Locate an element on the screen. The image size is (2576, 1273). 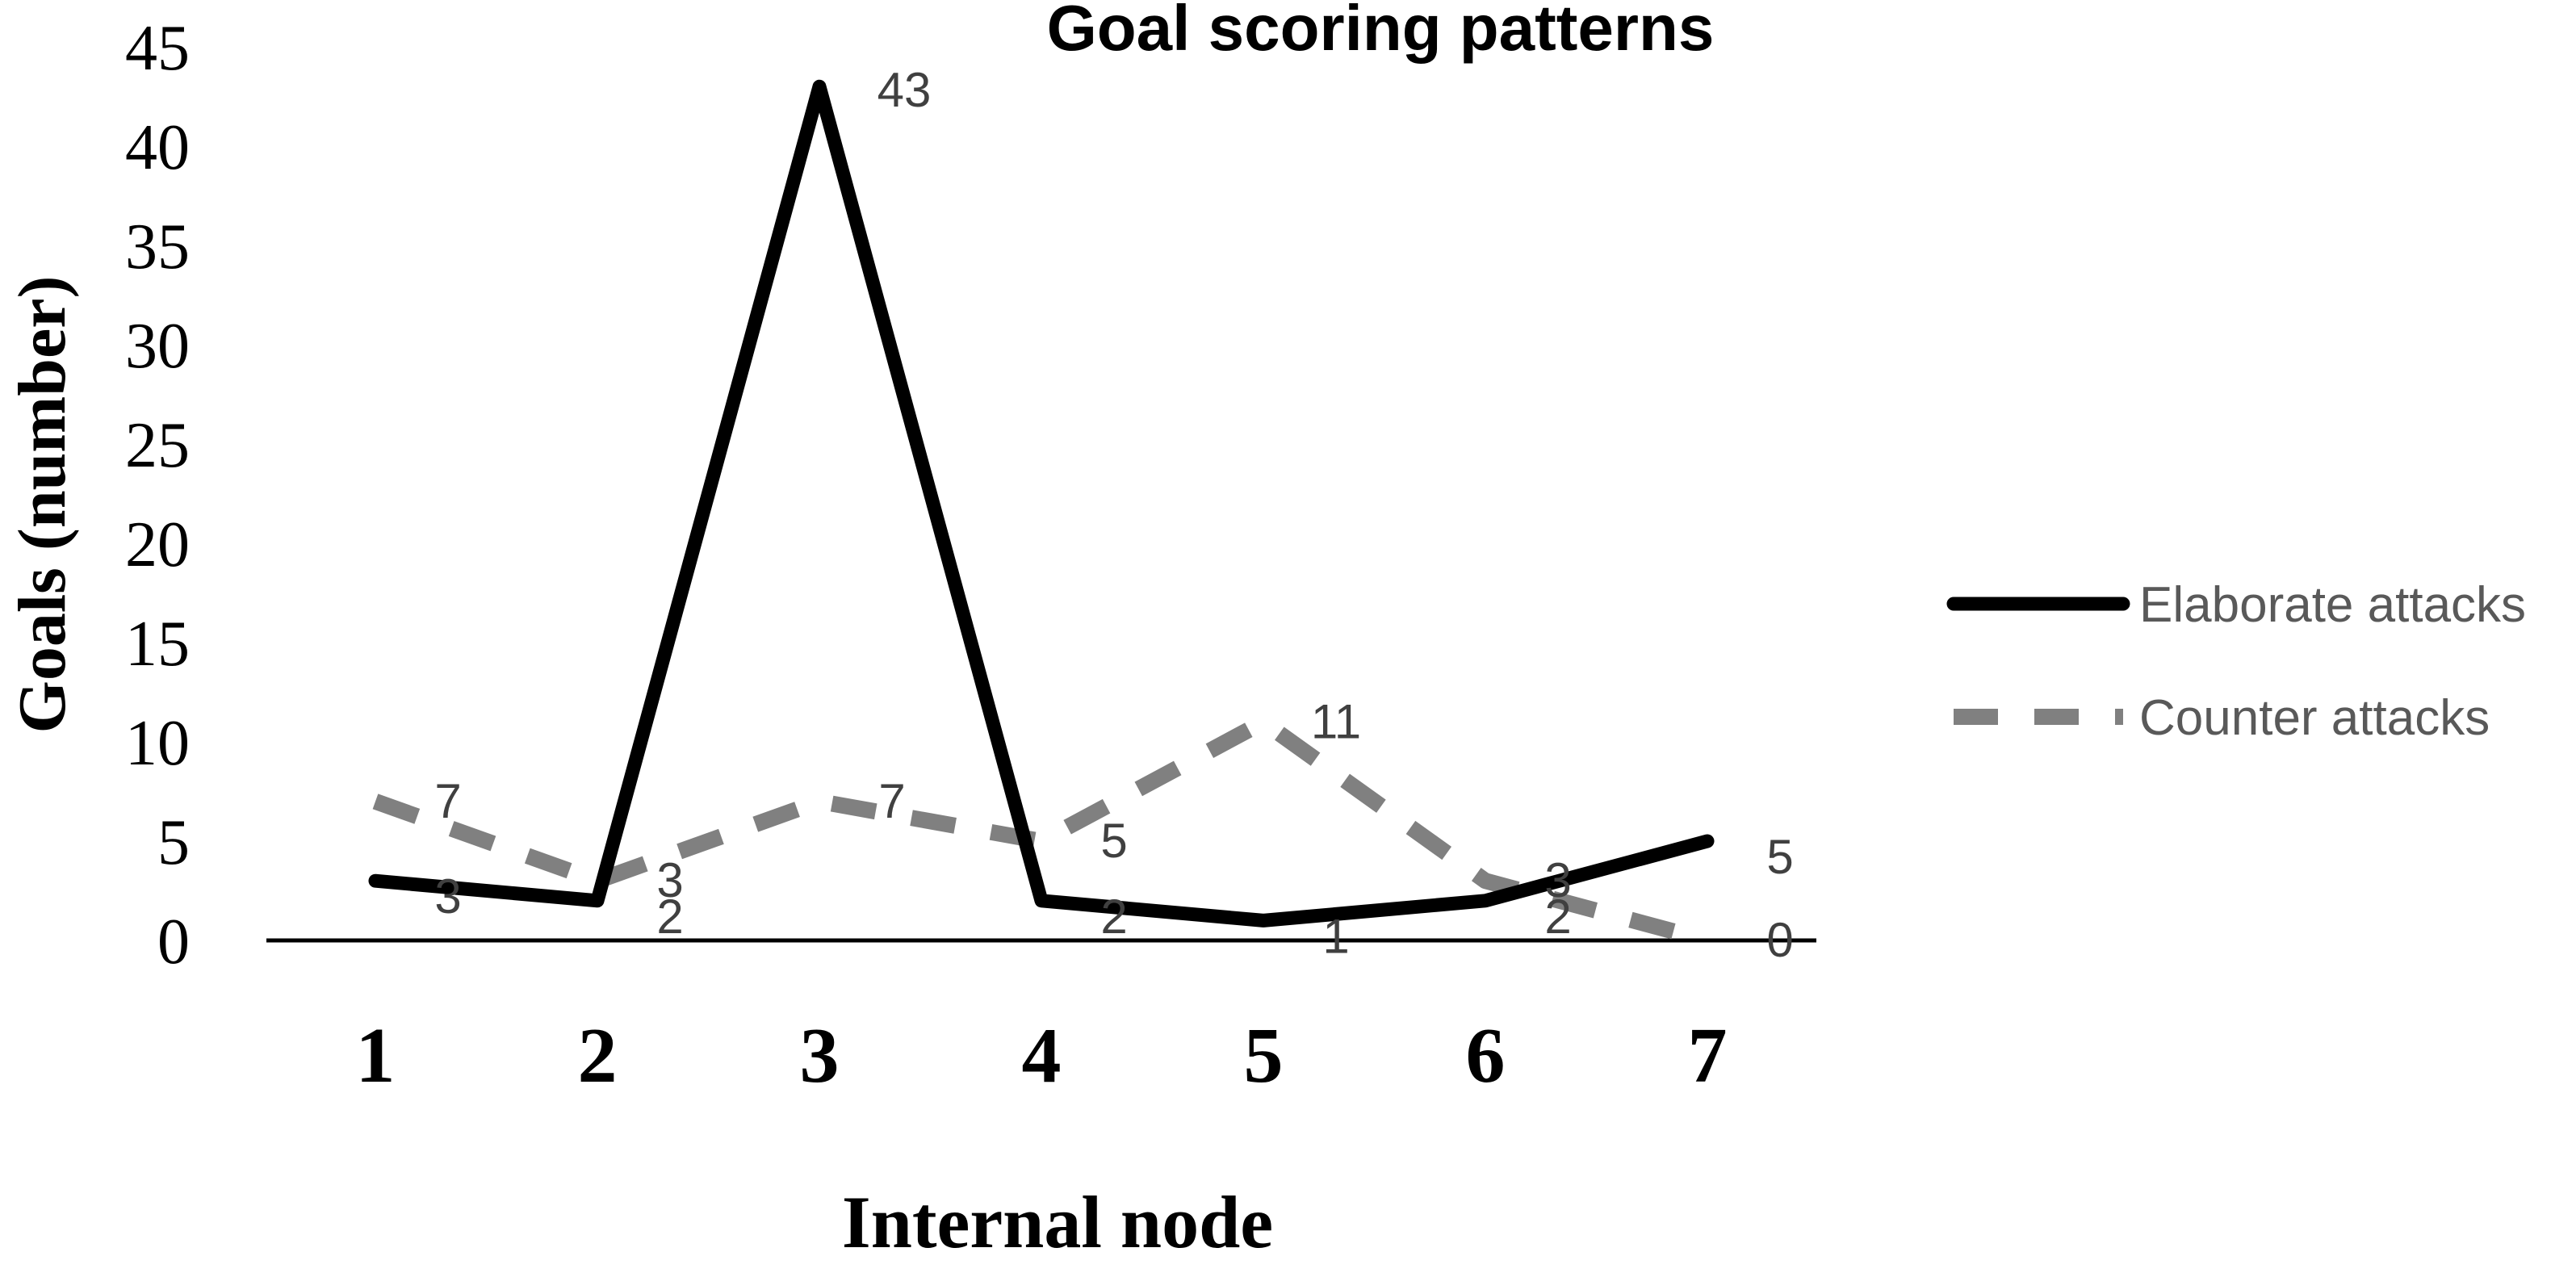
x-tick-label: 7 is located at coordinates (1708, 1056).